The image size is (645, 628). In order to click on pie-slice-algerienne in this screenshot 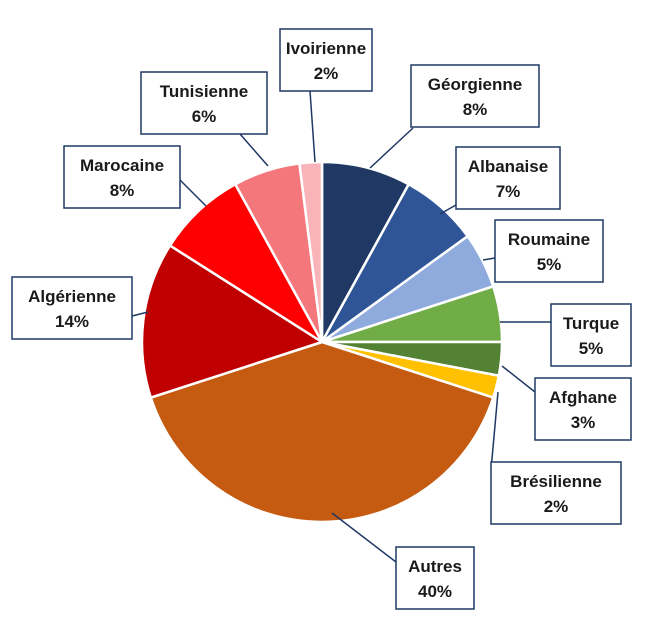, I will do `click(232, 321)`.